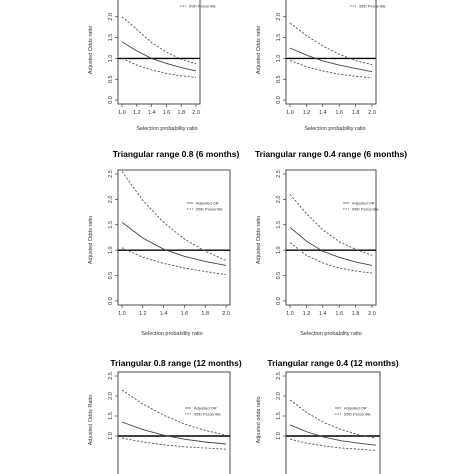  I want to click on y-axis-label: Adjusted Odds Ratio, so click(91, 420).